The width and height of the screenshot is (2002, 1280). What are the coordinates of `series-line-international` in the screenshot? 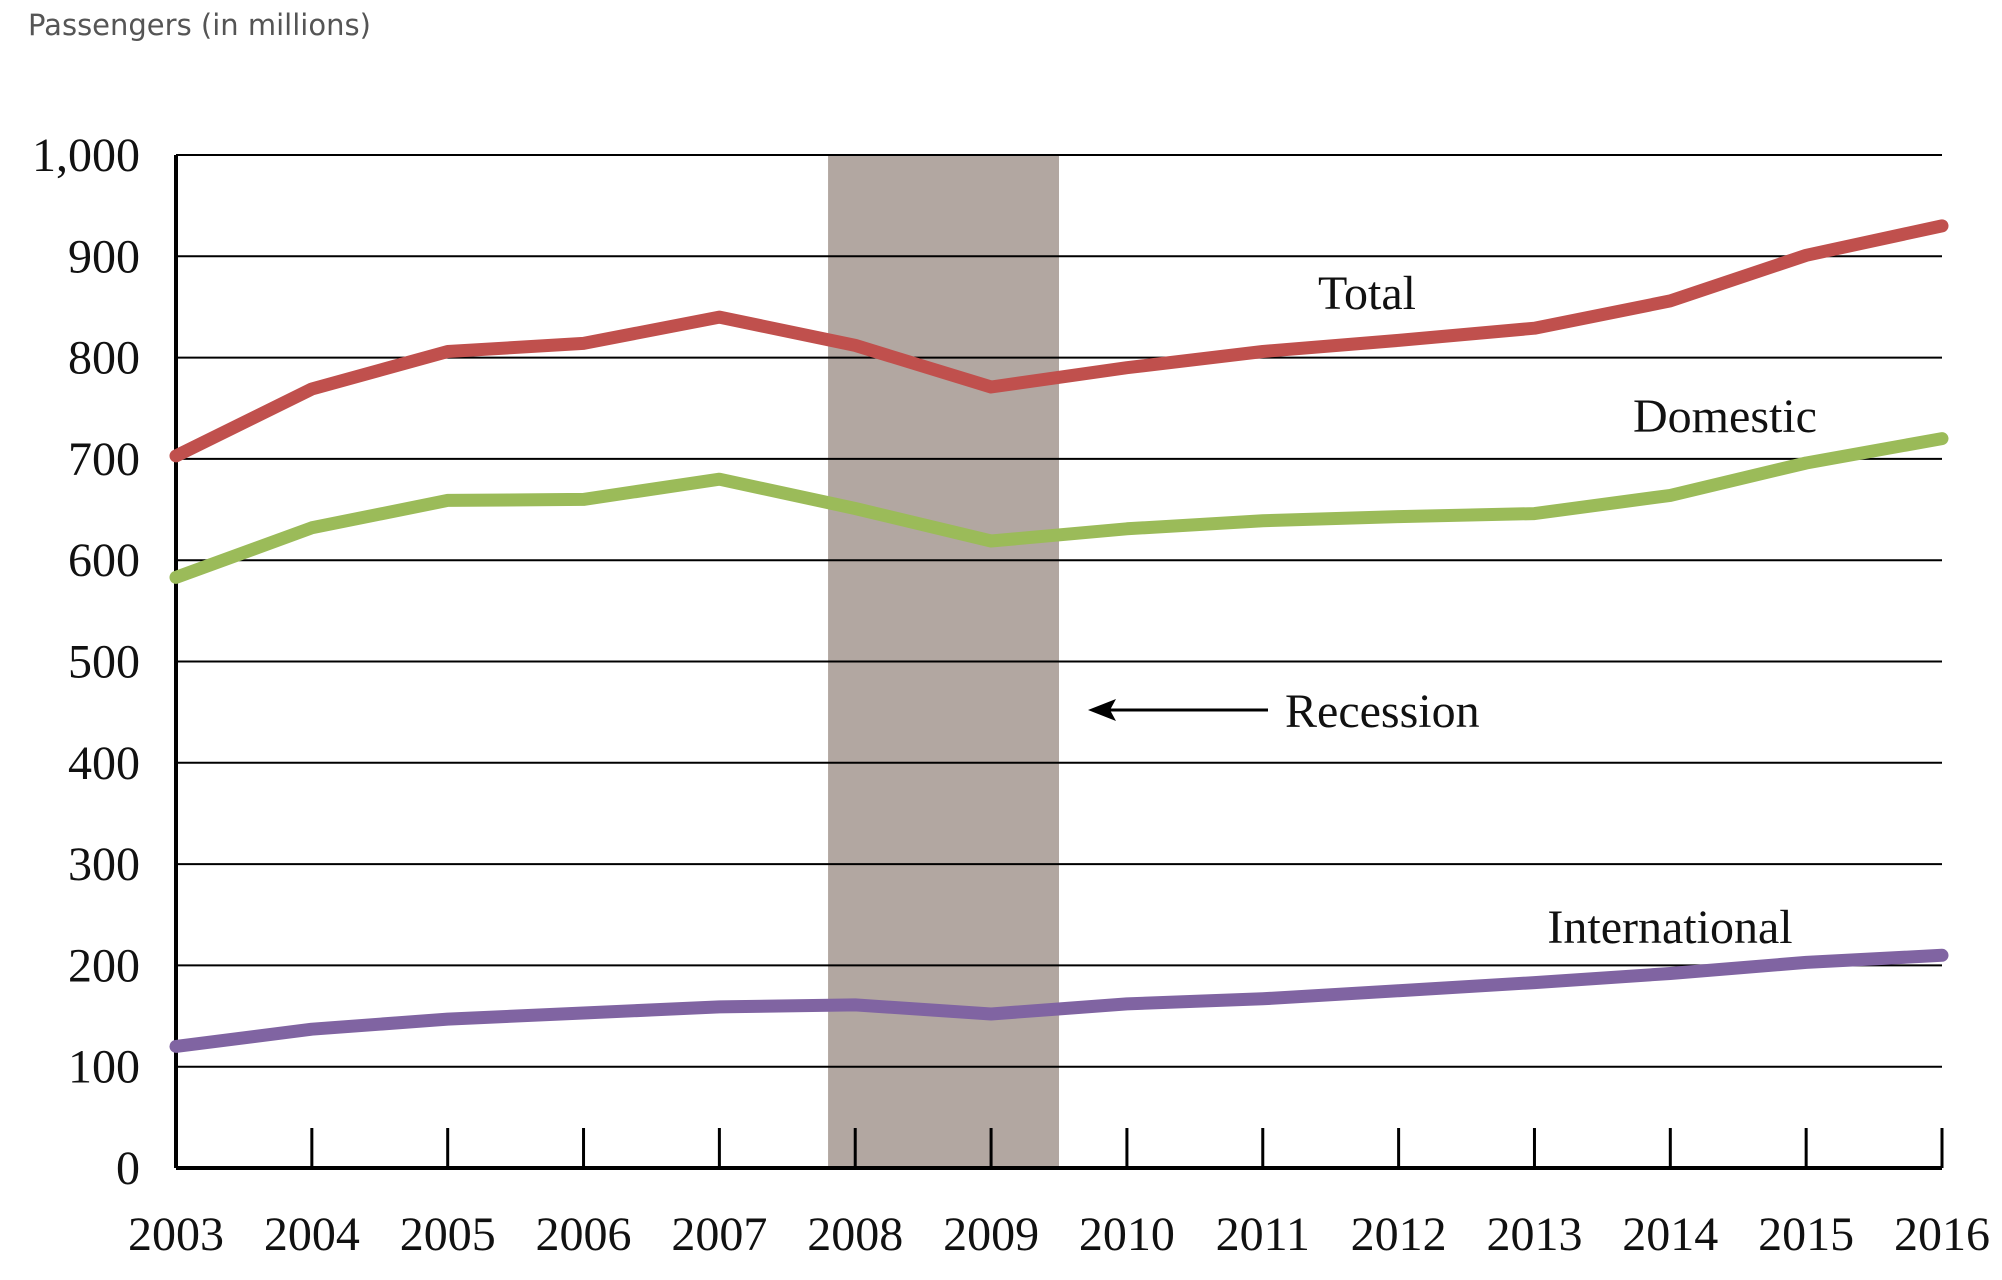 It's located at (1059, 1000).